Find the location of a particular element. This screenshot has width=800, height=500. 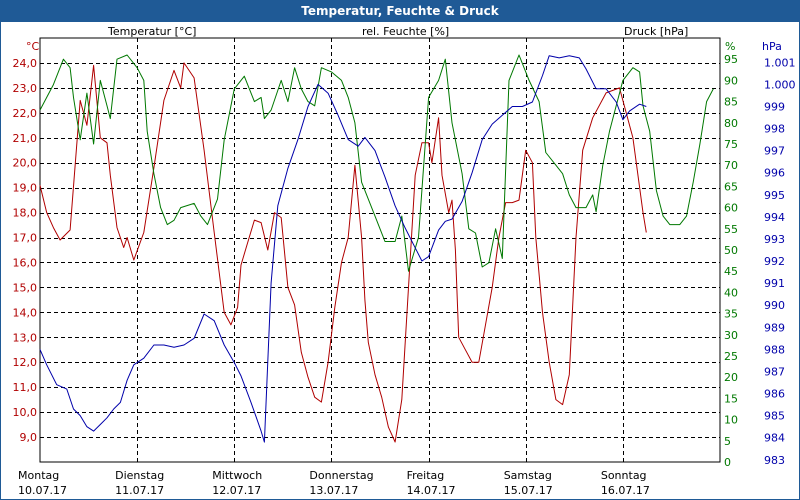

humidity-tick-label: 70 is located at coordinates (731, 165).